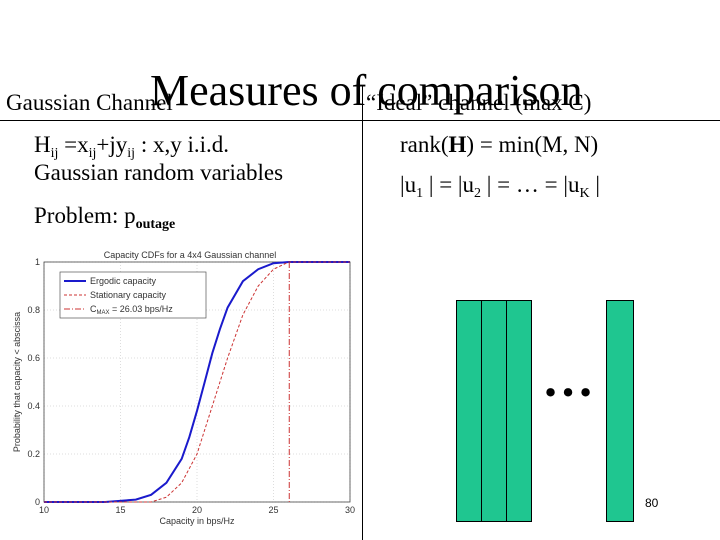 This screenshot has height=540, width=720. I want to click on problem-statement: Problem: poutage, so click(105, 217).